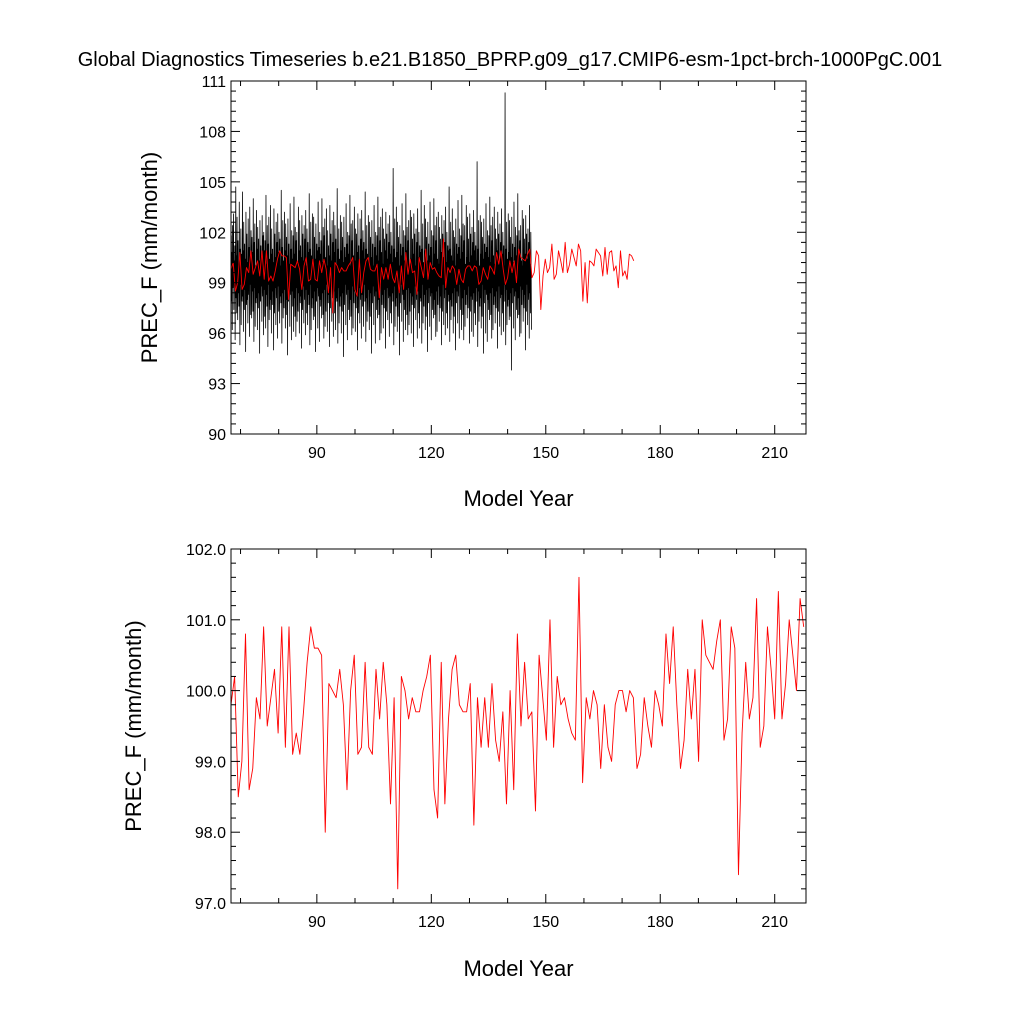 Image resolution: width=1024 pixels, height=1024 pixels. What do you see at coordinates (206, 550) in the screenshot?
I see `bottom-y-tick-label: 102.0` at bounding box center [206, 550].